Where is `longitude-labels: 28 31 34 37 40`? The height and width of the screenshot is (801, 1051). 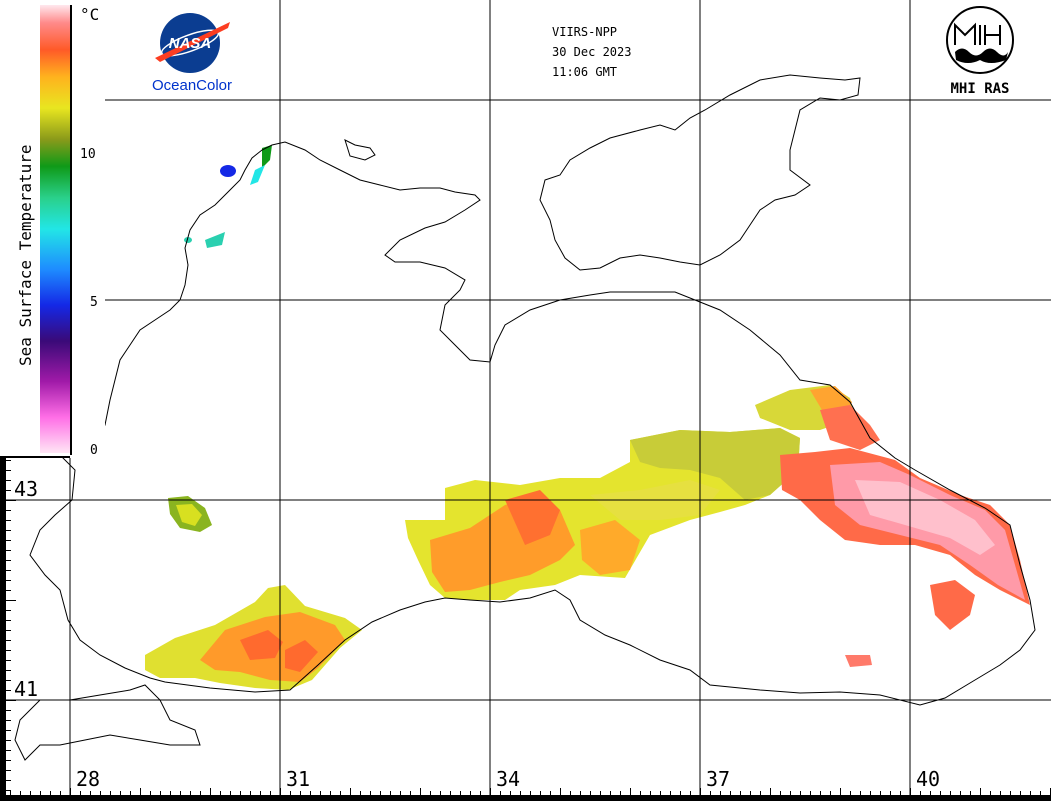
longitude-labels: 28 31 34 37 40 is located at coordinates (508, 779).